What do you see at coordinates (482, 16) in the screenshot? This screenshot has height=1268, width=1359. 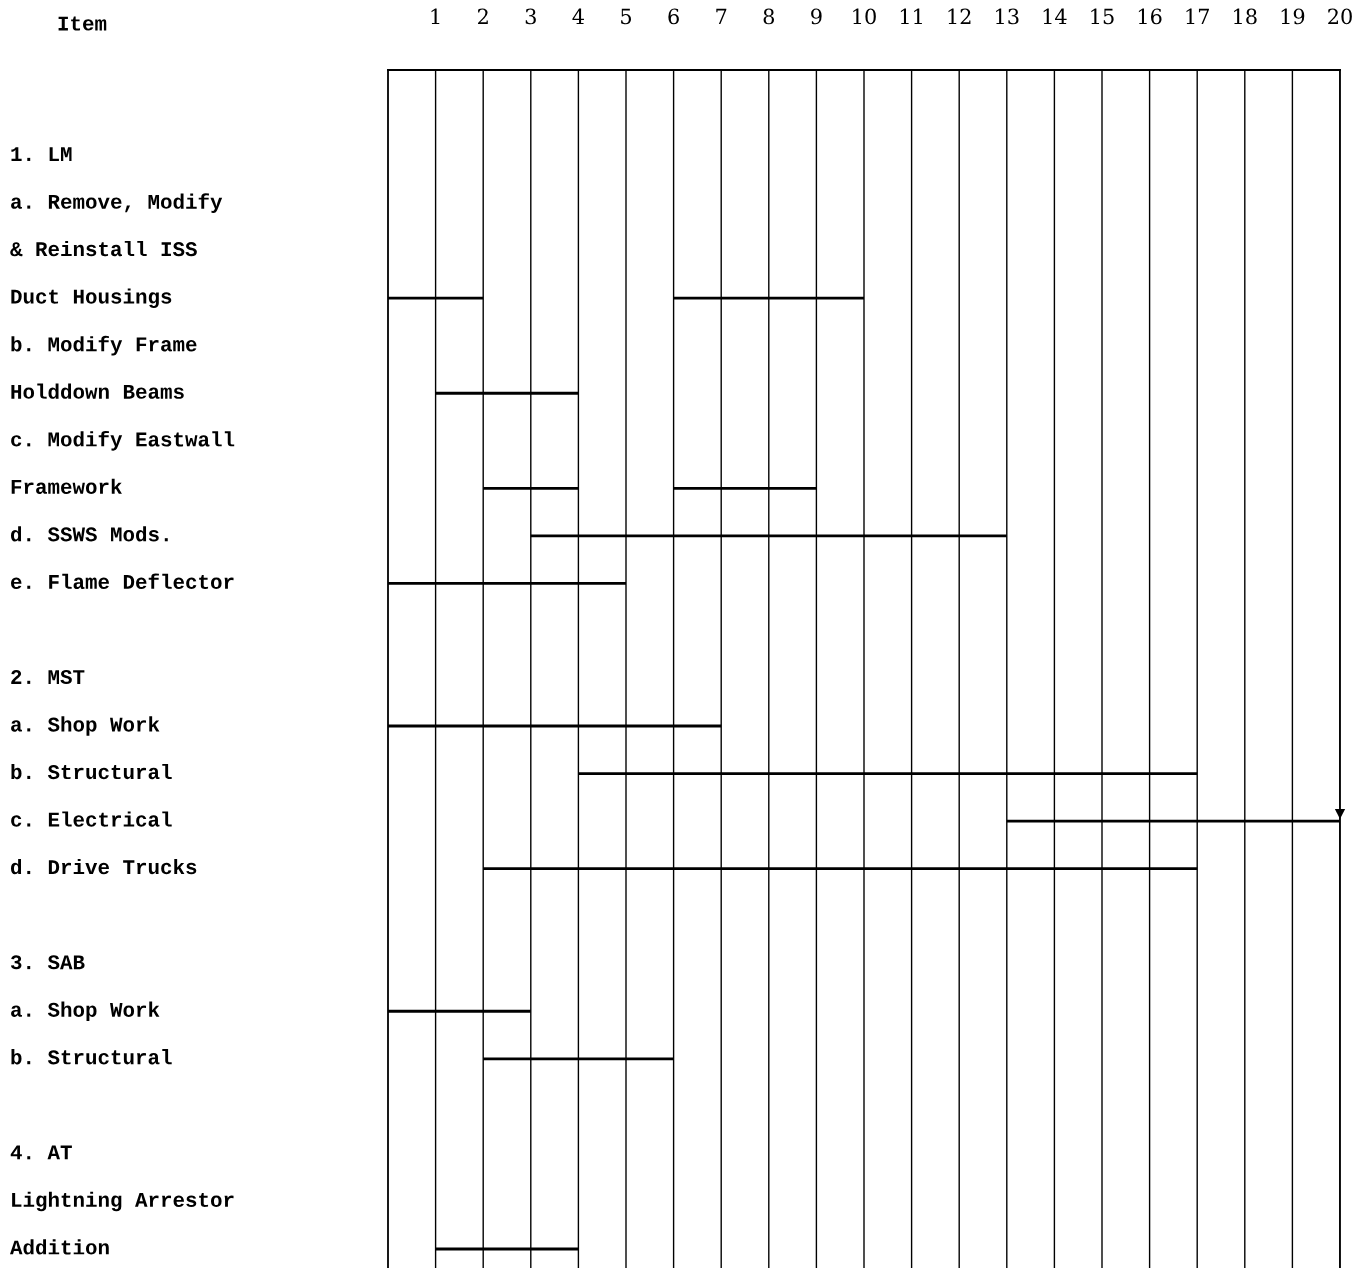 I see `x-tick-label: 2` at bounding box center [482, 16].